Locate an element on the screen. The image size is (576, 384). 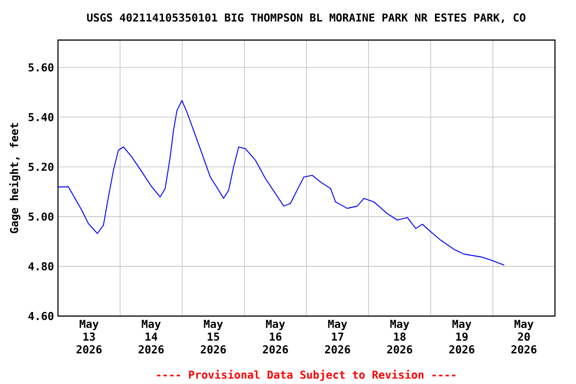
x-tick-label: May 20 2026 is located at coordinates (523, 337).